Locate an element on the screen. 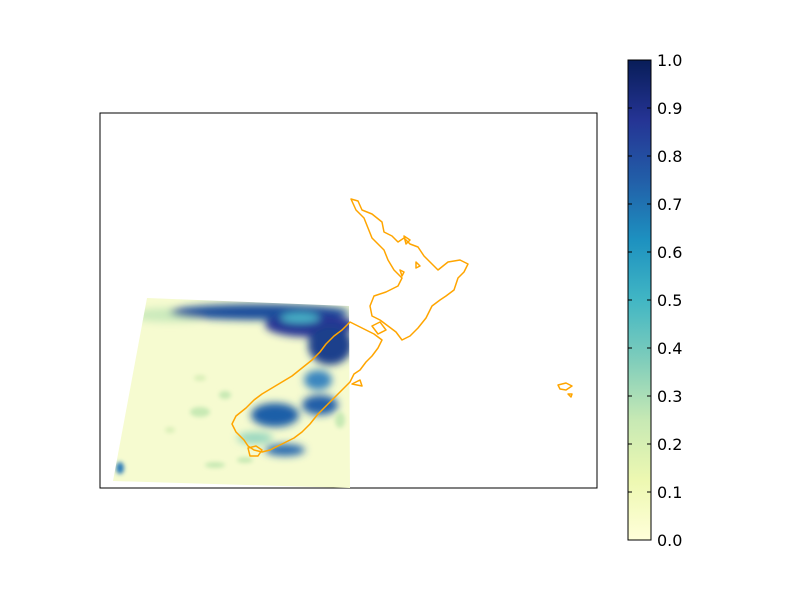 The image size is (800, 600). stewart-island-outline is located at coordinates (255, 451).